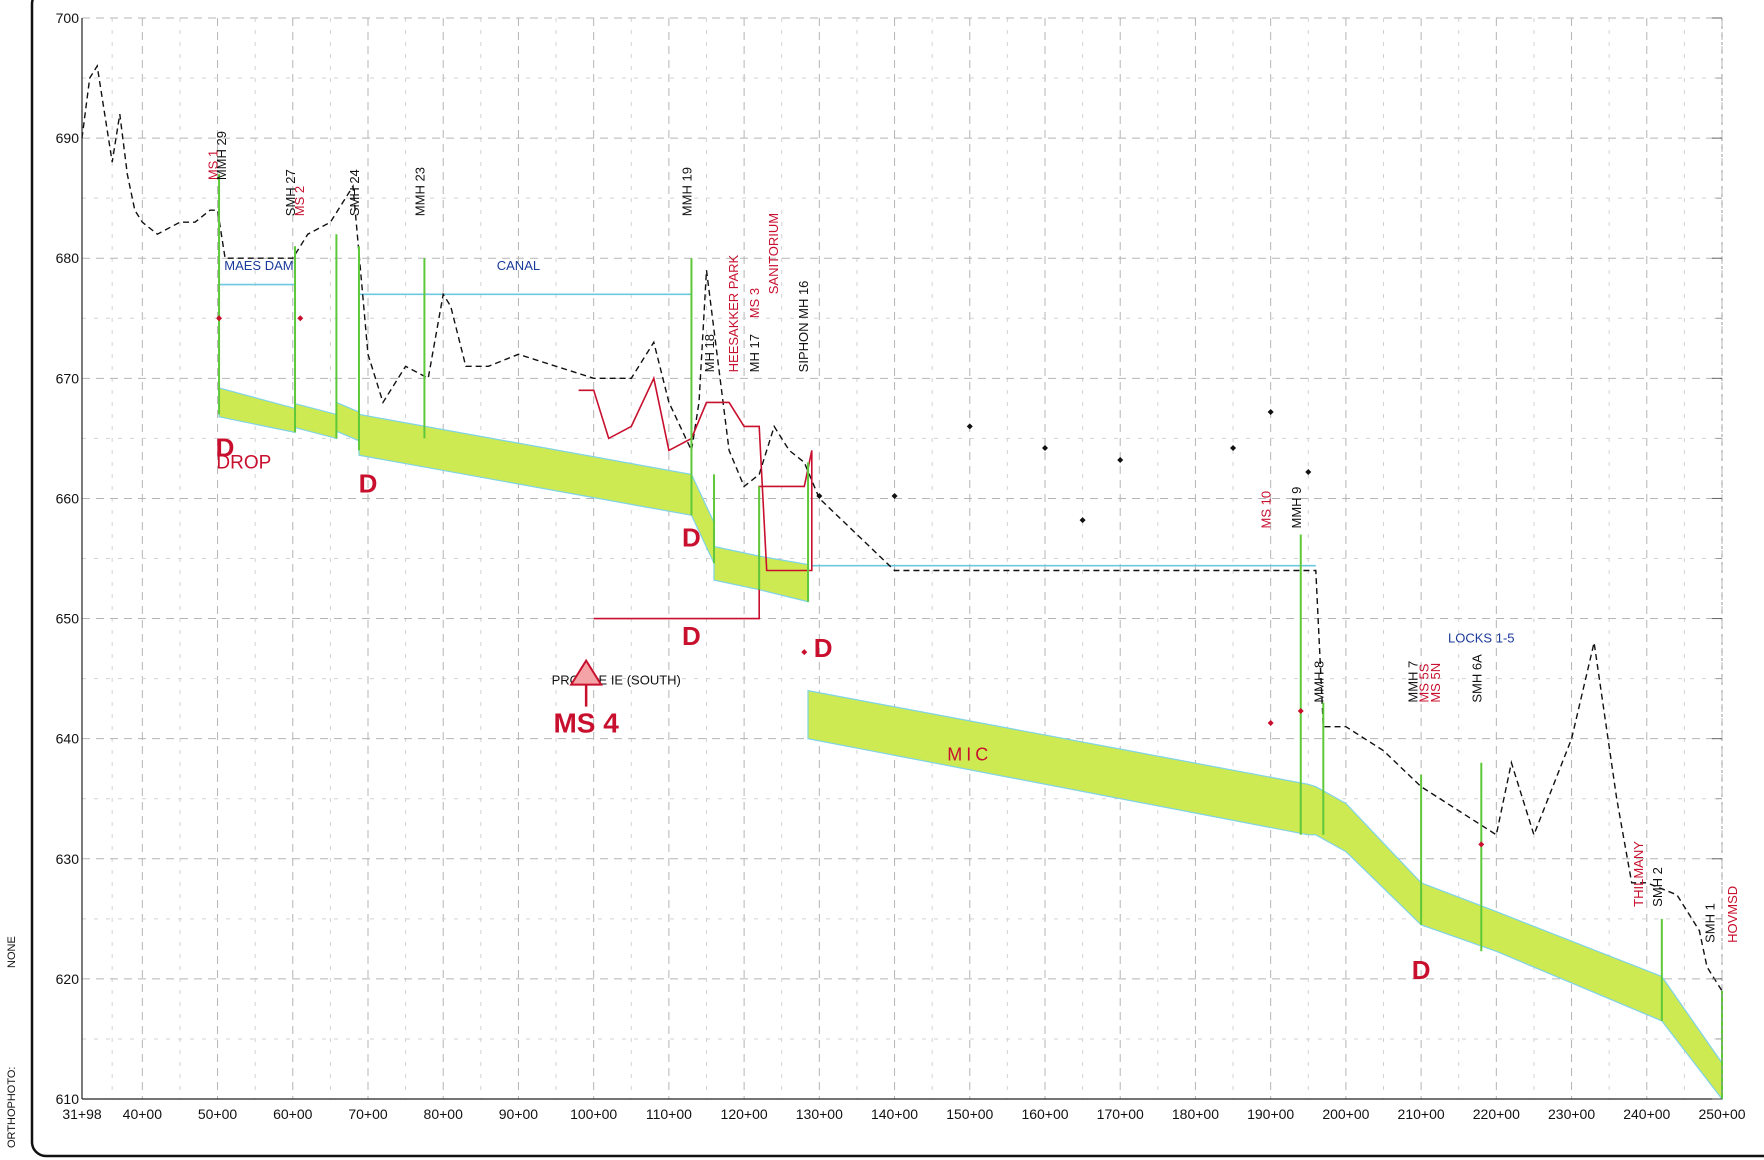  I want to click on projection-label: NONE, so click(12, 952).